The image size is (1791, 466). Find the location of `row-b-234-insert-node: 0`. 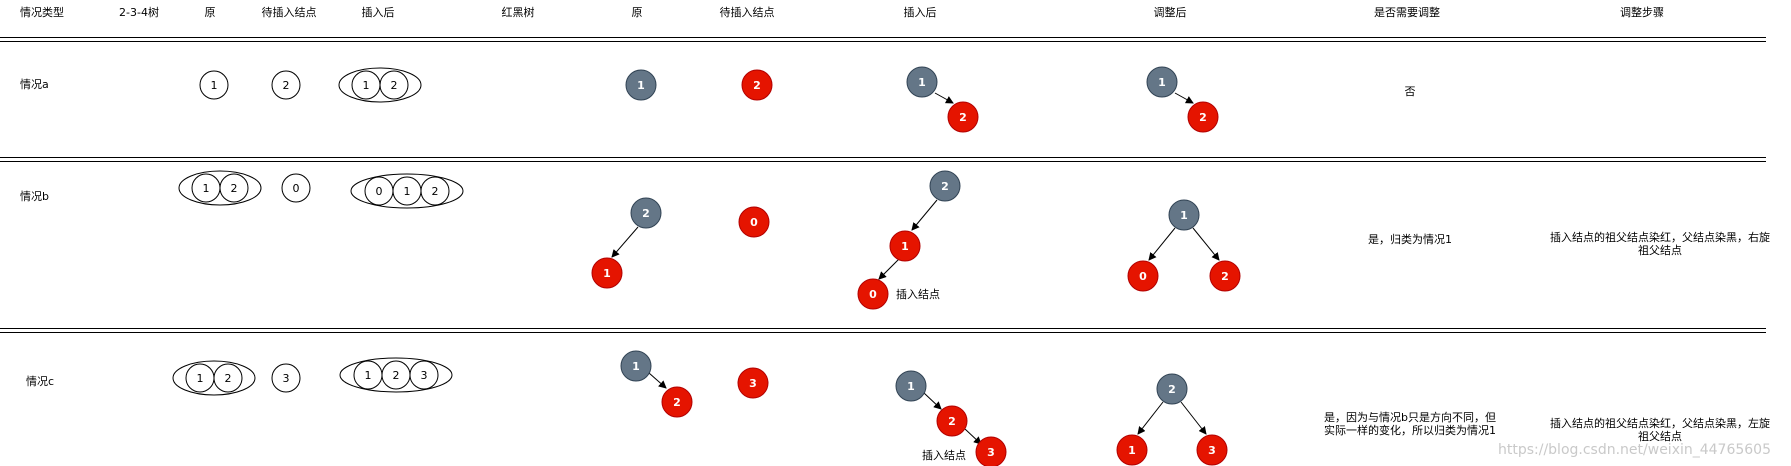

row-b-234-insert-node: 0 is located at coordinates (296, 188).